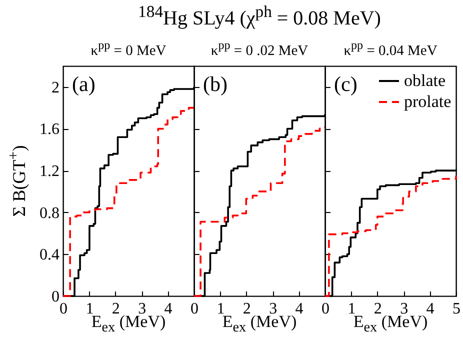 This screenshot has width=463, height=344. I want to click on legend-label: oblate, so click(425, 80).